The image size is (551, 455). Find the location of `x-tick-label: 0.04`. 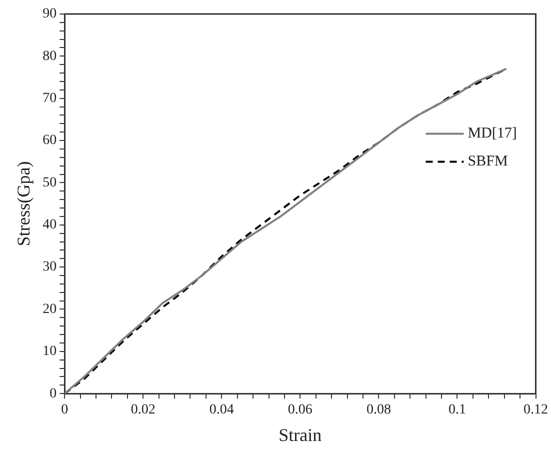

x-tick-label: 0.04 is located at coordinates (221, 410).